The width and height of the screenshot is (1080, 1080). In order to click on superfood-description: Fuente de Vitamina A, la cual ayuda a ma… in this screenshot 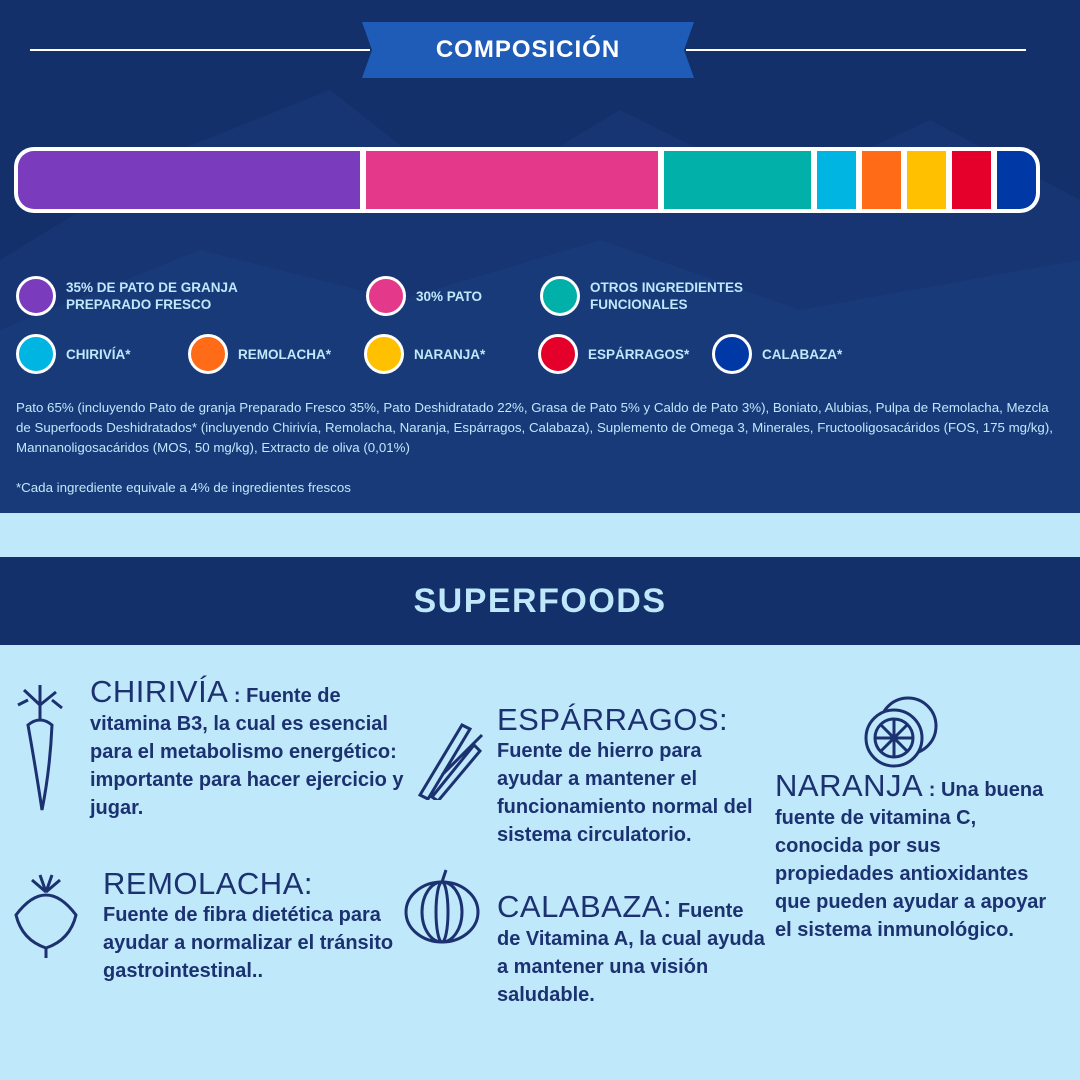, I will do `click(631, 953)`.